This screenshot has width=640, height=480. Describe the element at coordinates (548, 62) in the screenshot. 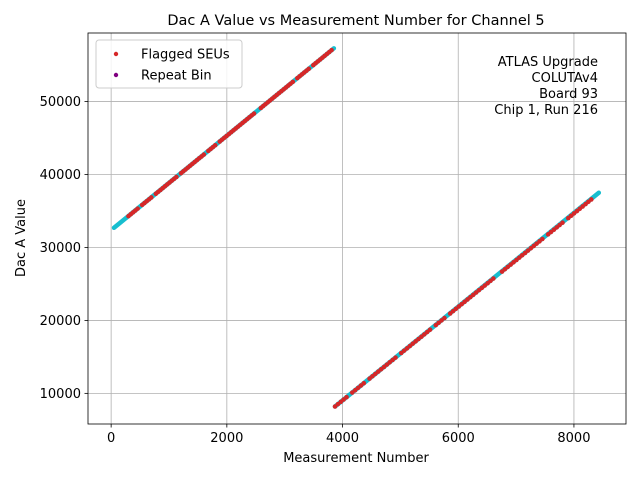

I see `annotation-line: ATLAS Upgrade` at that location.